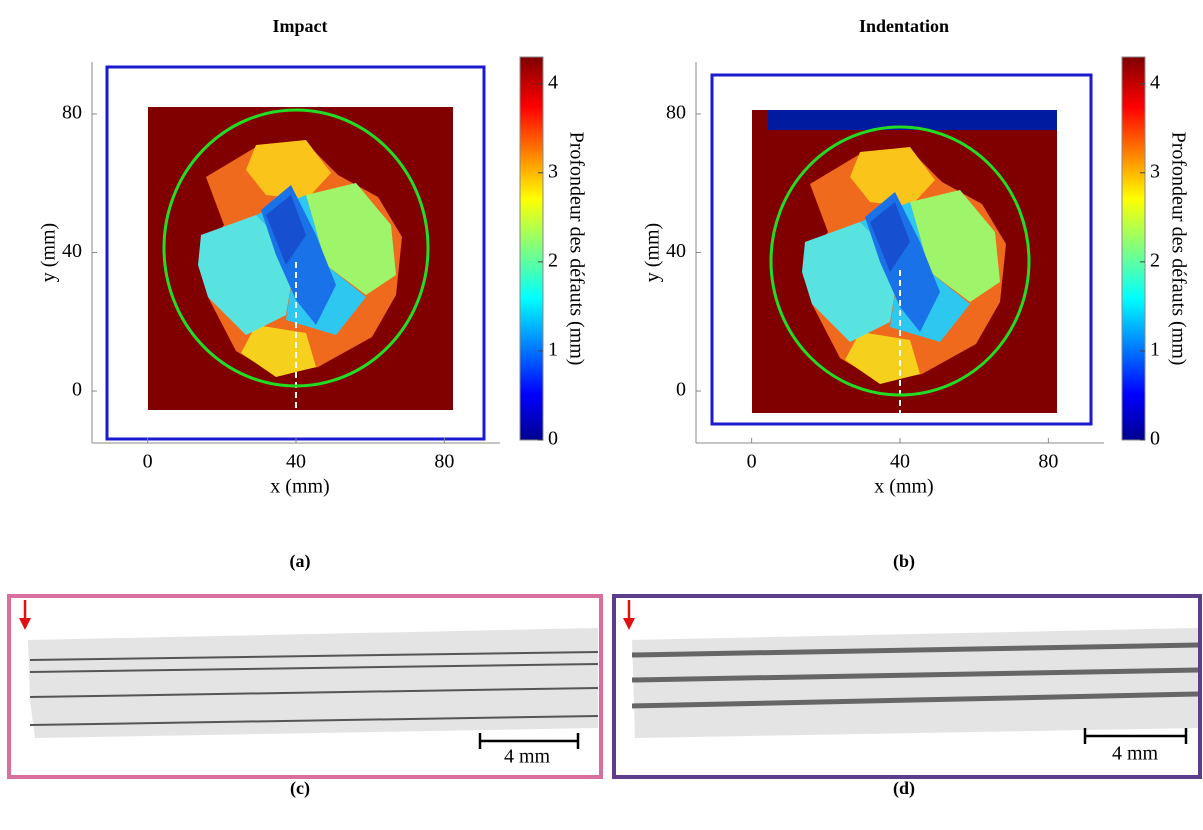  What do you see at coordinates (300, 561) in the screenshot?
I see `caption: (a)` at bounding box center [300, 561].